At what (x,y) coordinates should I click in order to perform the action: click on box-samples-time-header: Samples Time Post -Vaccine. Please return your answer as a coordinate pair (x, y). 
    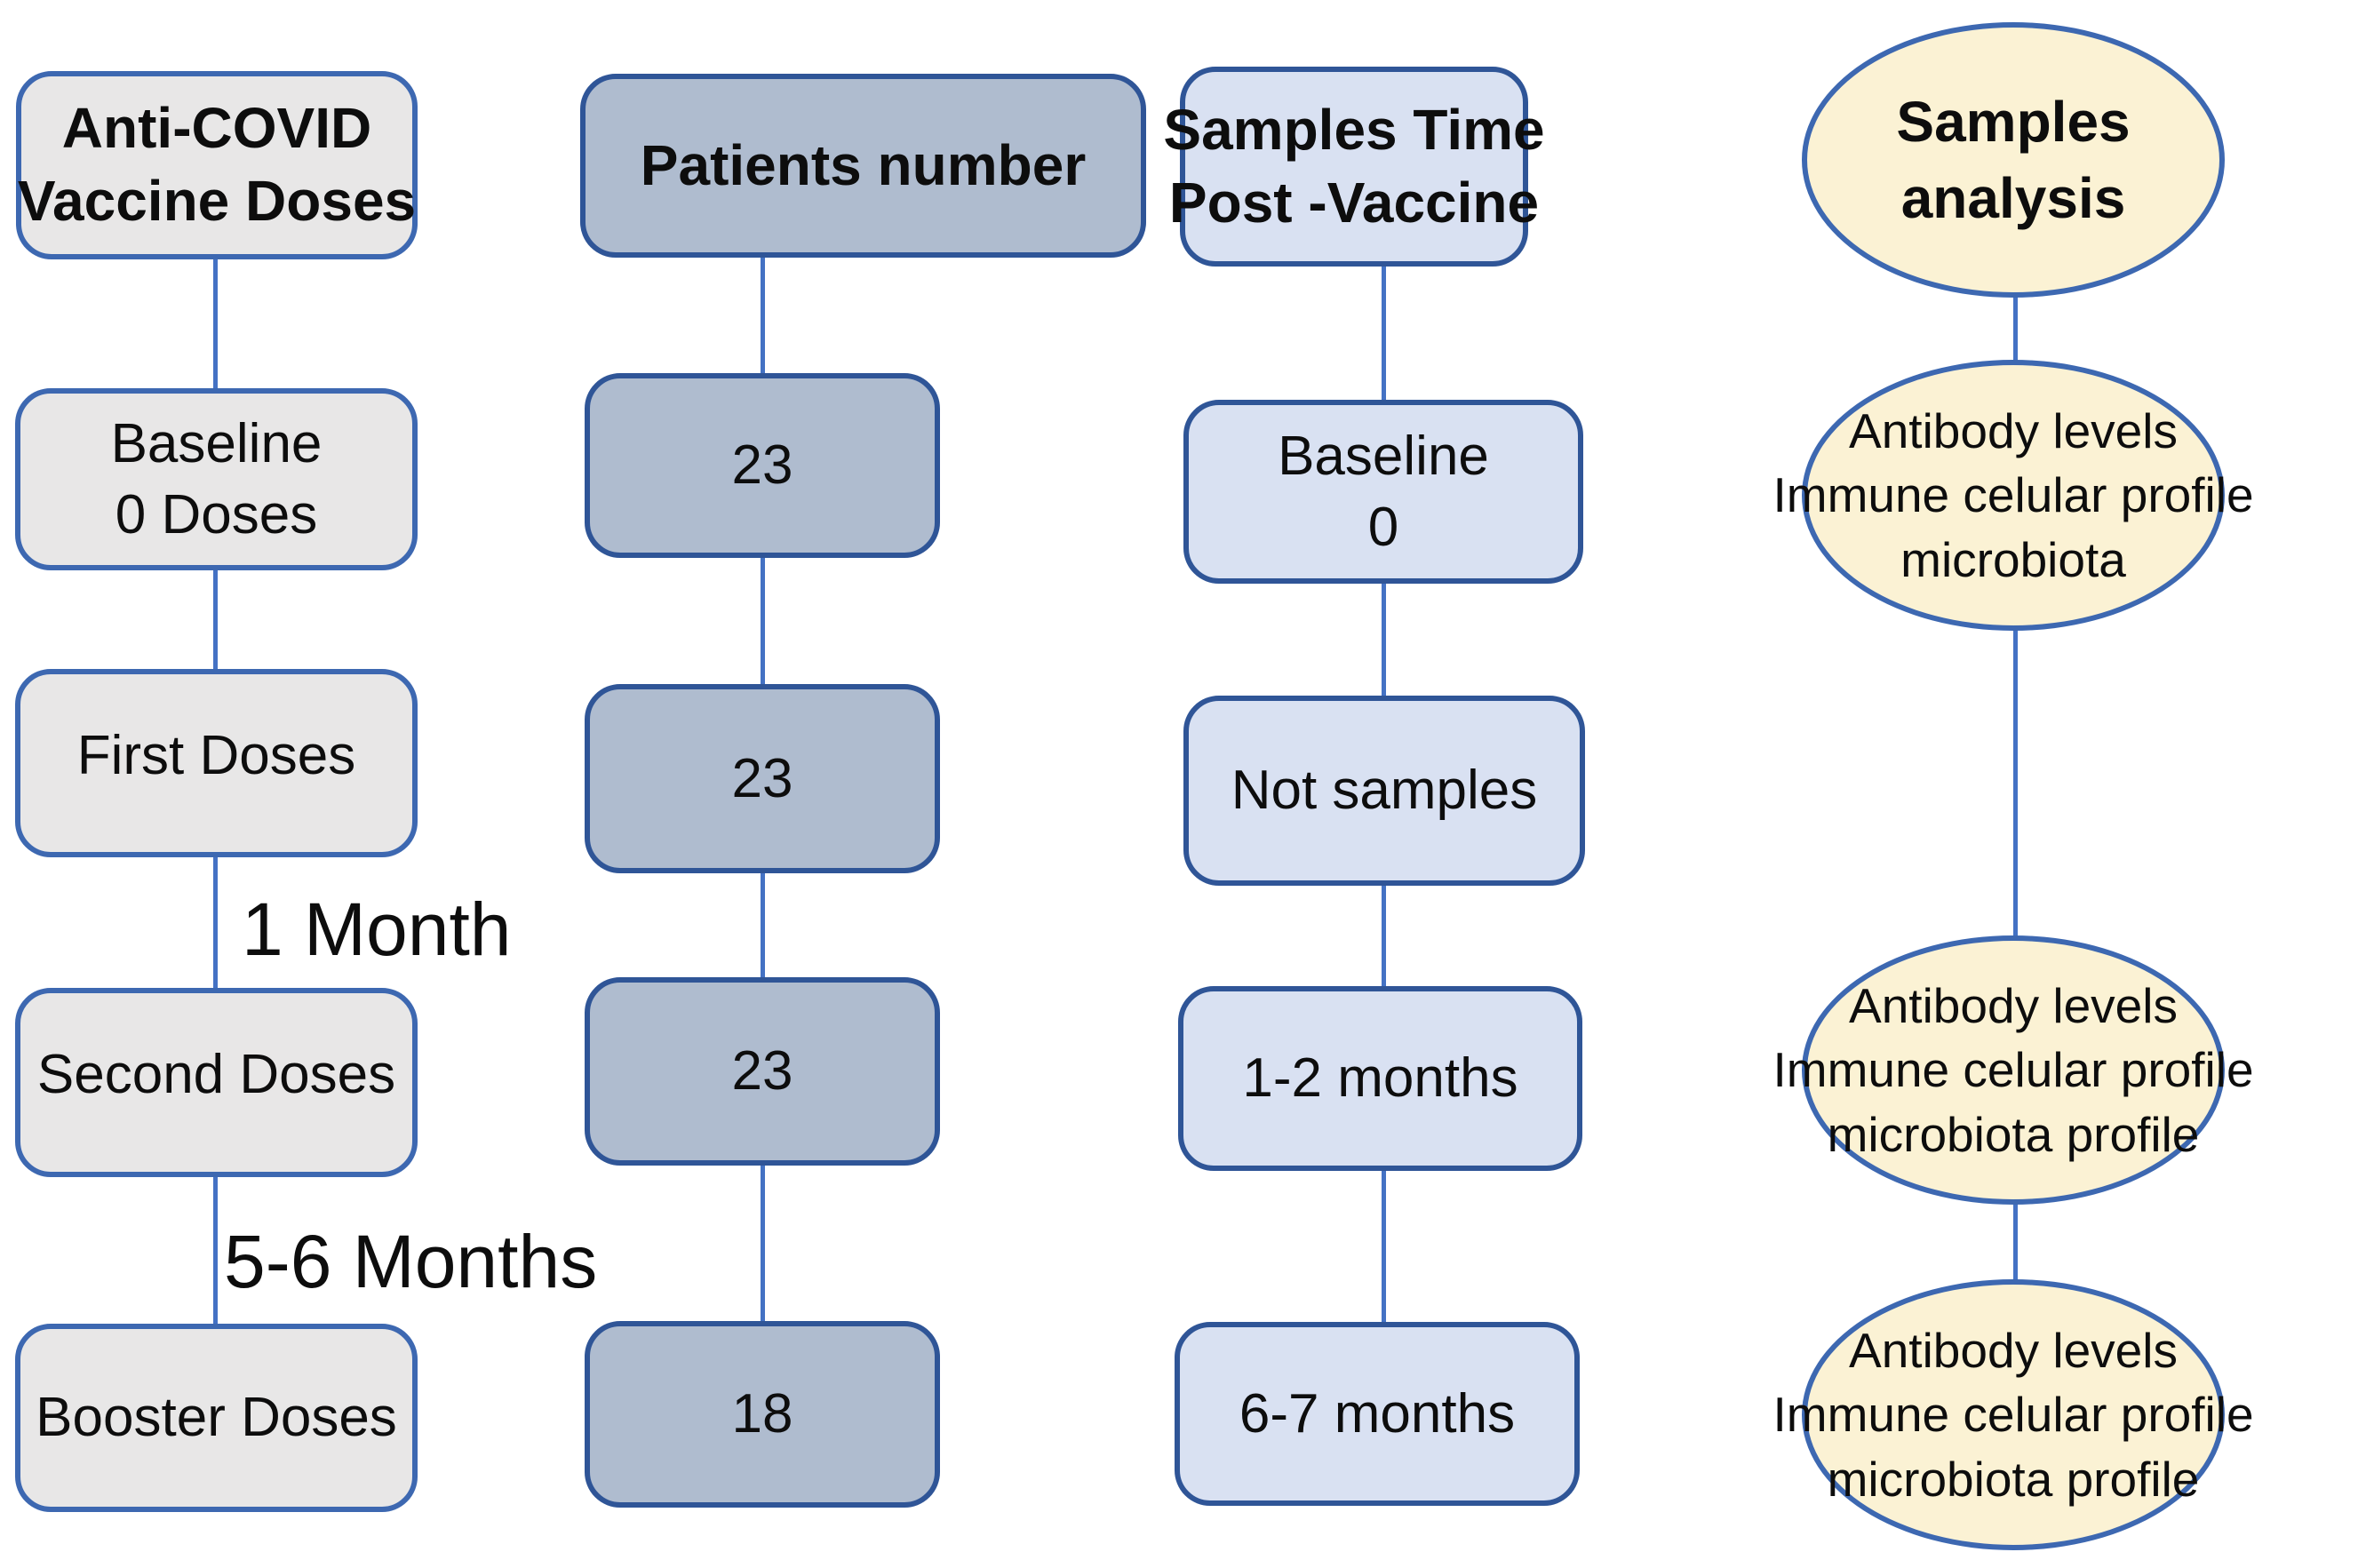
    Looking at the image, I should click on (1354, 167).